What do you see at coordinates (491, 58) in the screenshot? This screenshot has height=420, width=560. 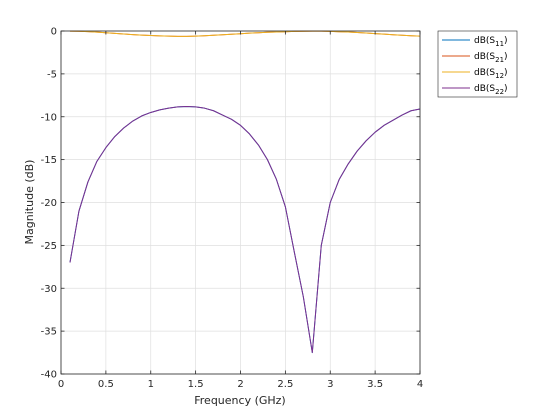 I see `legend-label-21: dB(S21)` at bounding box center [491, 58].